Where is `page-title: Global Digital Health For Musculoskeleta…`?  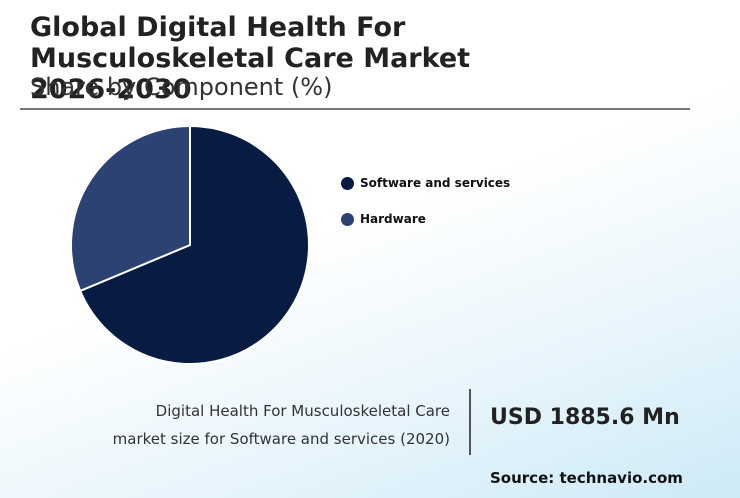 page-title: Global Digital Health For Musculoskeleta… is located at coordinates (250, 58).